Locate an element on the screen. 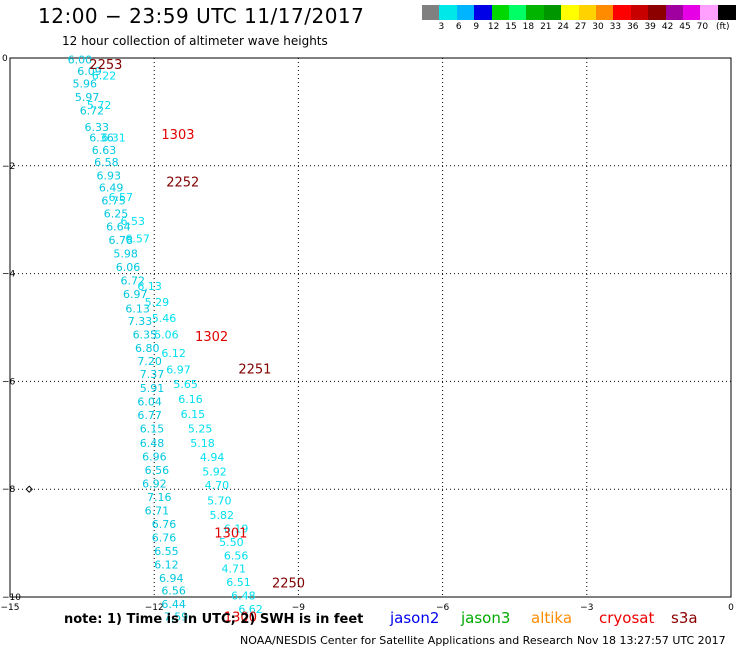  color-swatch-label: 24 is located at coordinates (563, 27).